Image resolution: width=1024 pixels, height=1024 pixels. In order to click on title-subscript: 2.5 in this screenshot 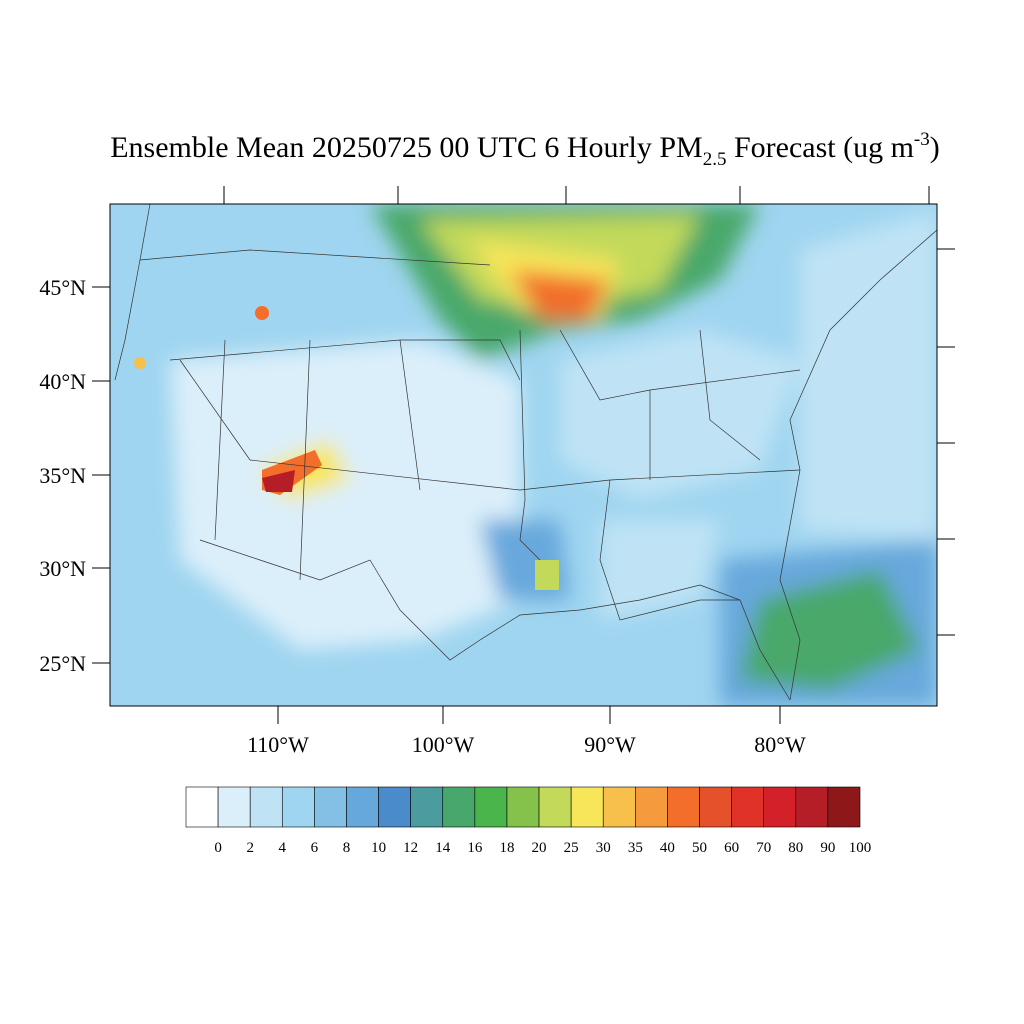, I will do `click(715, 159)`.